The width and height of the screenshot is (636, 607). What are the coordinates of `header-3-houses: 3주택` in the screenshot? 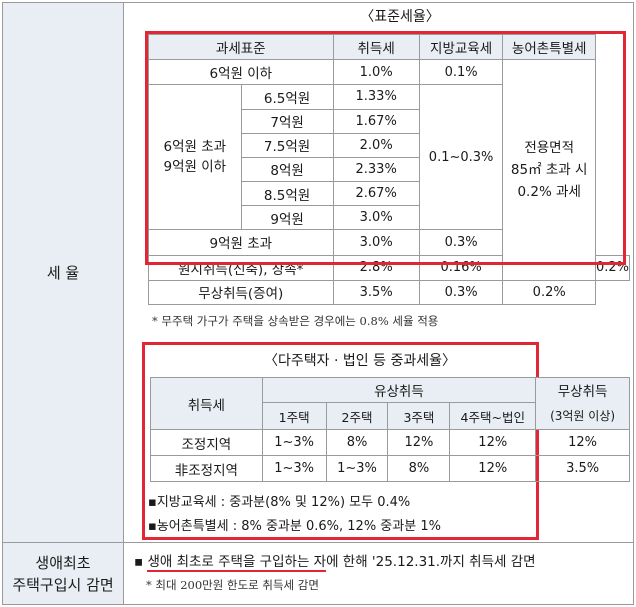 It's located at (419, 416).